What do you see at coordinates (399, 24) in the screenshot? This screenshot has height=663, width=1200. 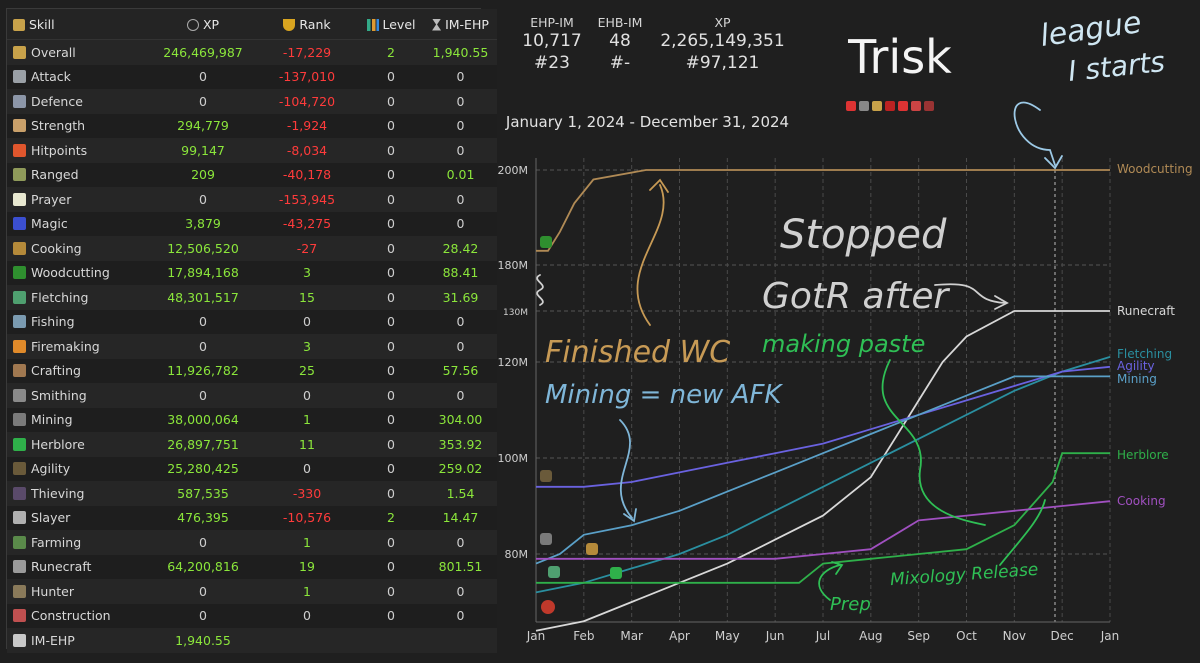 I see `header-level-label: Level` at bounding box center [399, 24].